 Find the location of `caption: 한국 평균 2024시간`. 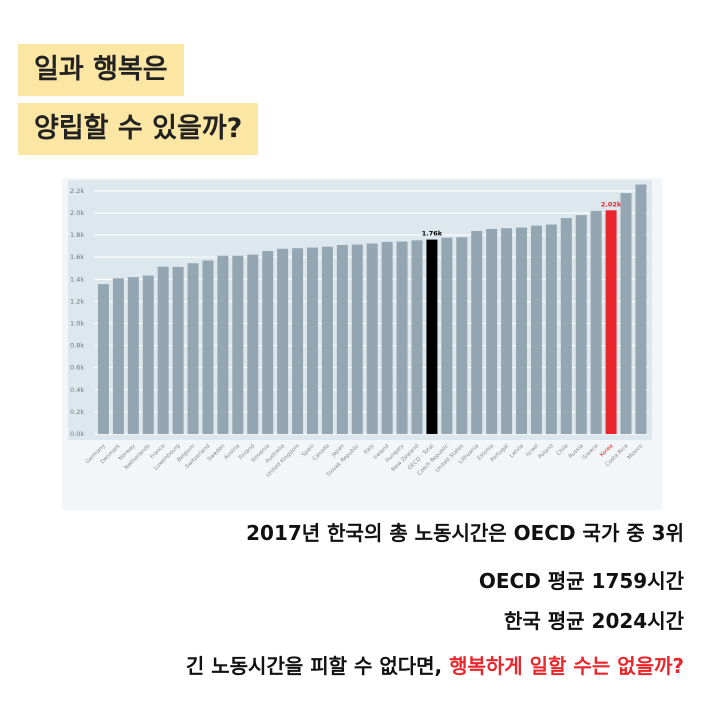

caption: 한국 평균 2024시간 is located at coordinates (594, 621).